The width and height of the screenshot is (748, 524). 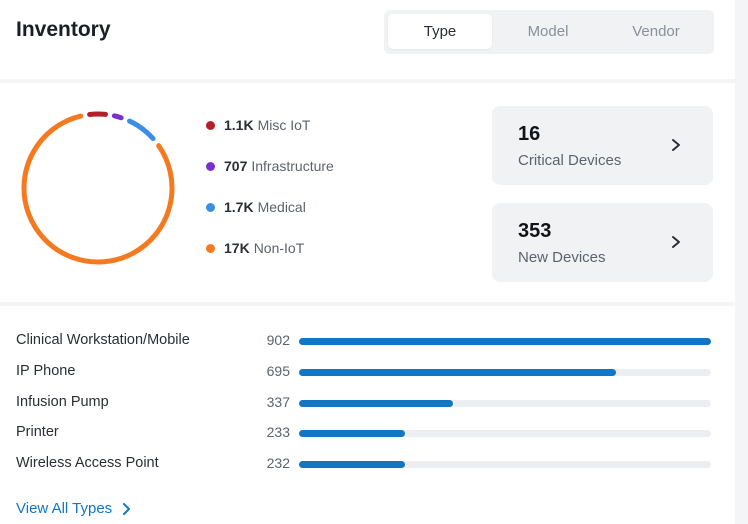 I want to click on type-row: Wireless Access Point 232, so click(x=366, y=464).